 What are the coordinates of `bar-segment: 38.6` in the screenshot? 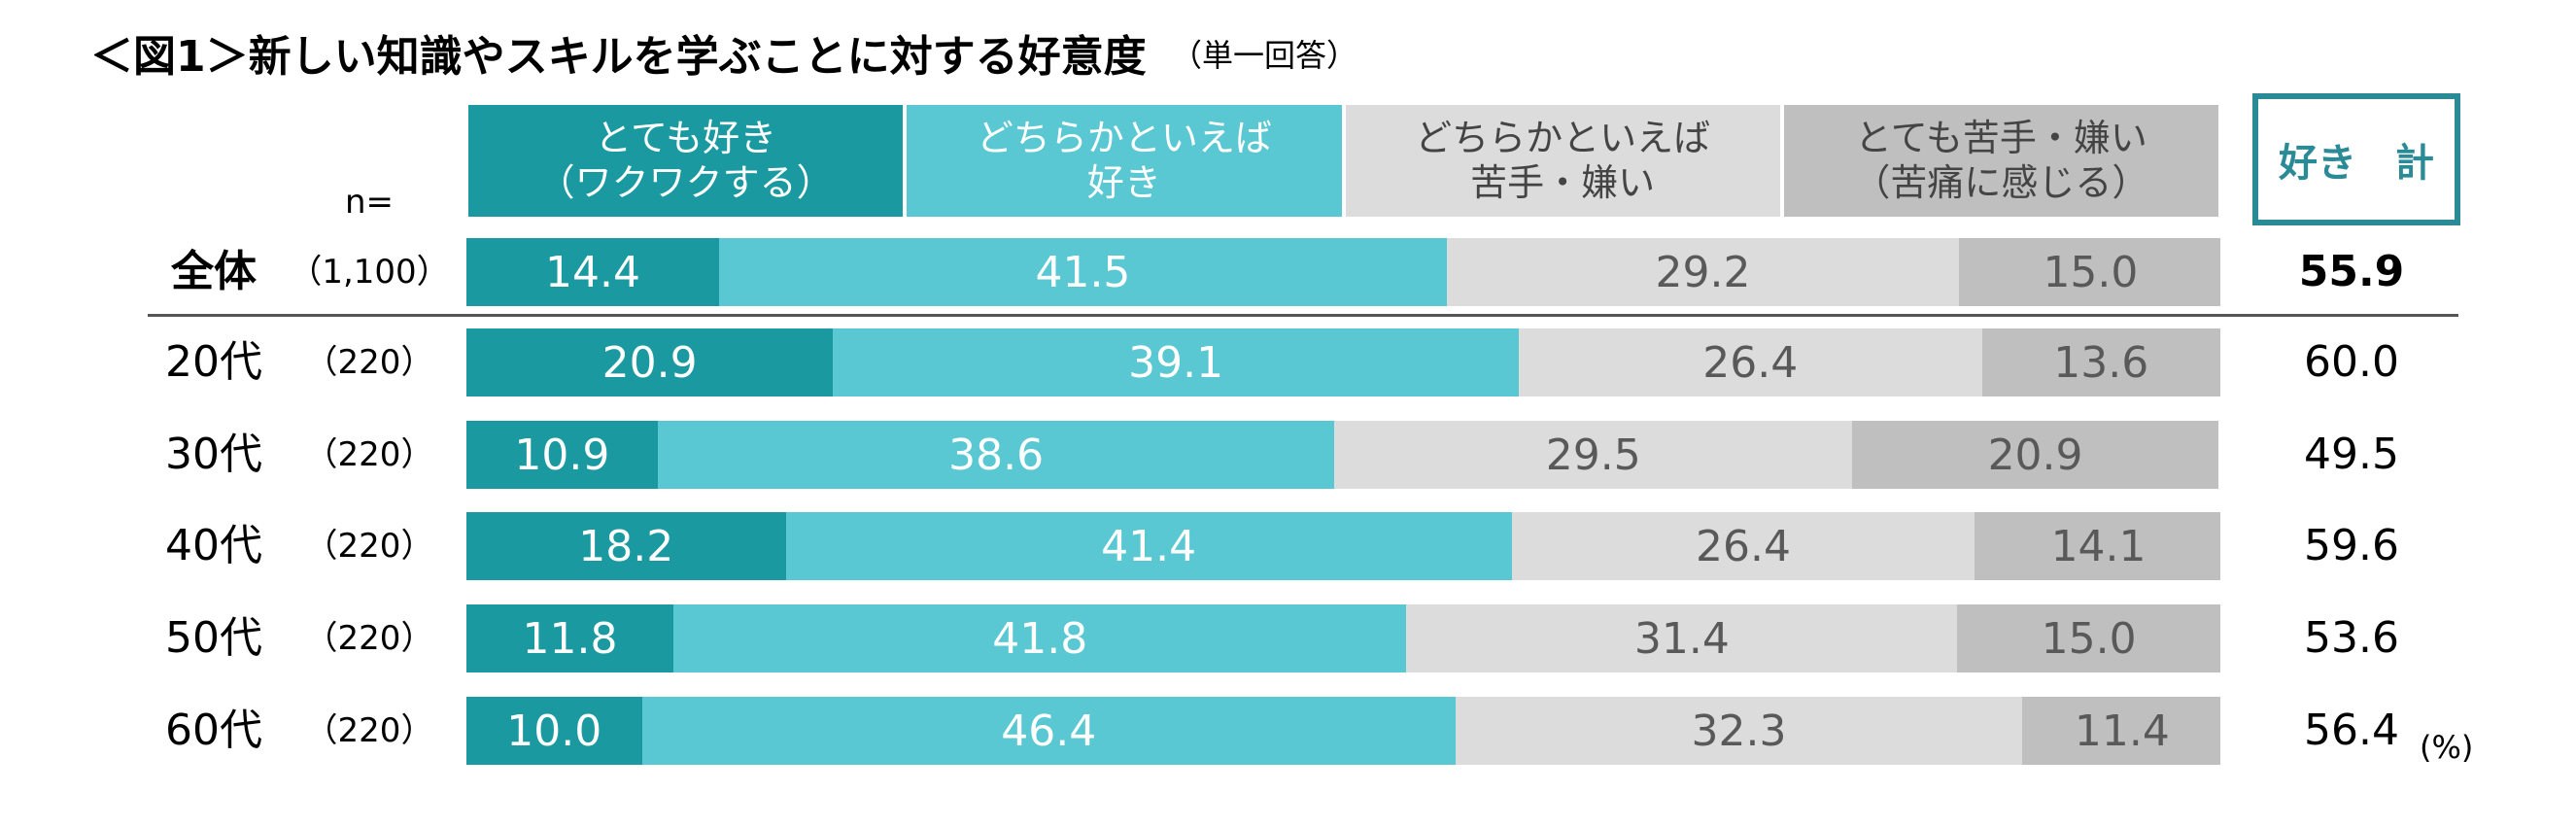 It's located at (996, 455).